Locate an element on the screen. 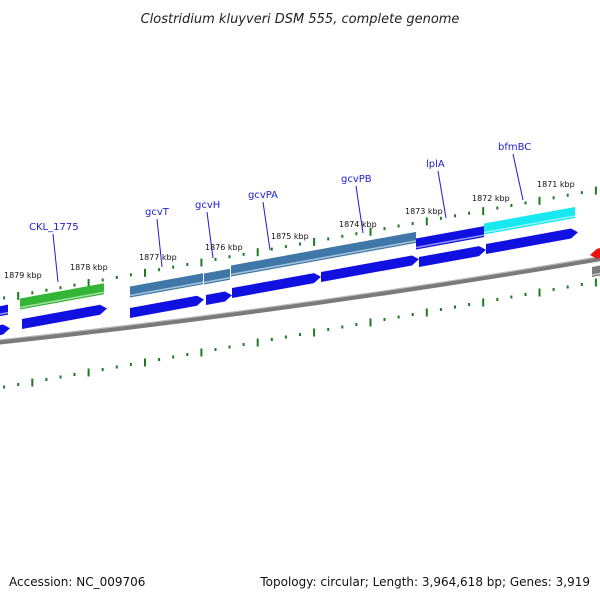 This screenshot has height=600, width=600. gene-gcvT-feature-shine is located at coordinates (166, 289).